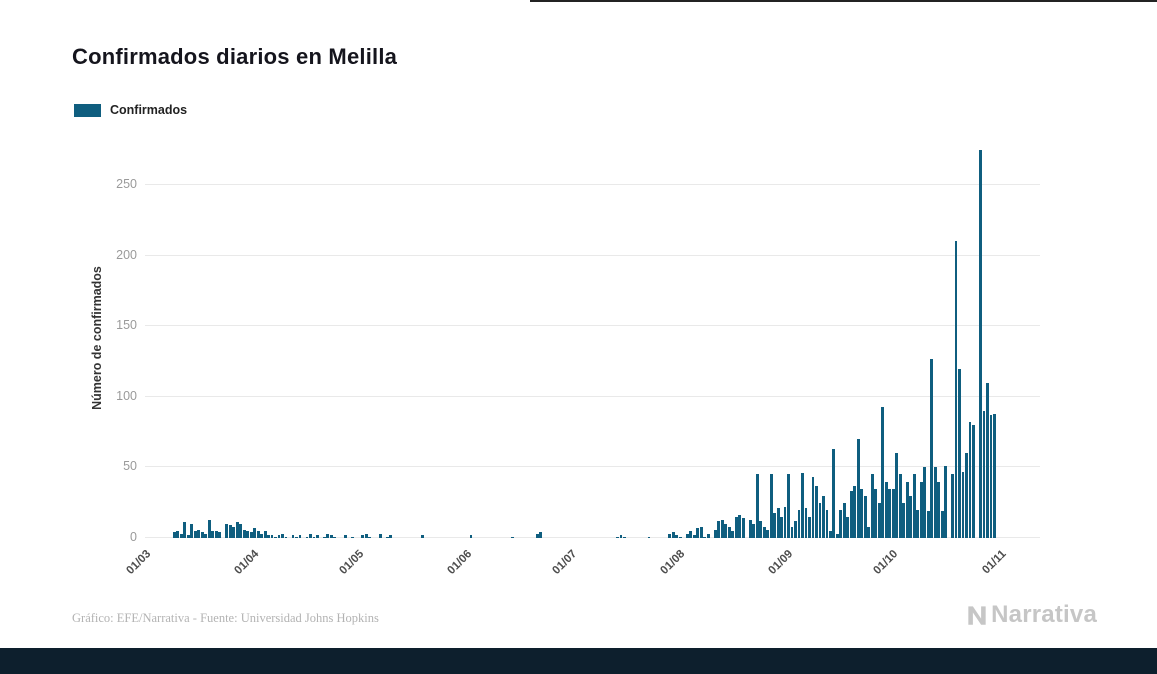 The width and height of the screenshot is (1157, 674). Describe the element at coordinates (578, 661) in the screenshot. I see `bottom-bar` at that location.